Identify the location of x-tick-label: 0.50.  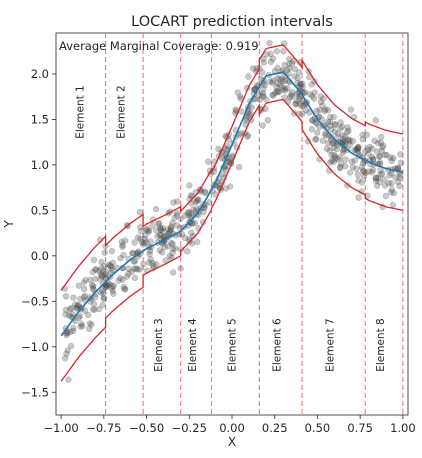
(318, 428).